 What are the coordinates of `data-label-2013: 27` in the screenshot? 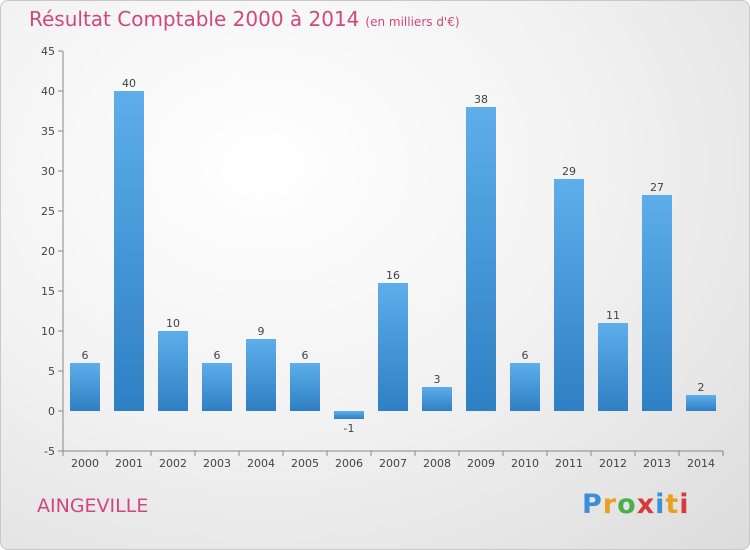 It's located at (657, 187).